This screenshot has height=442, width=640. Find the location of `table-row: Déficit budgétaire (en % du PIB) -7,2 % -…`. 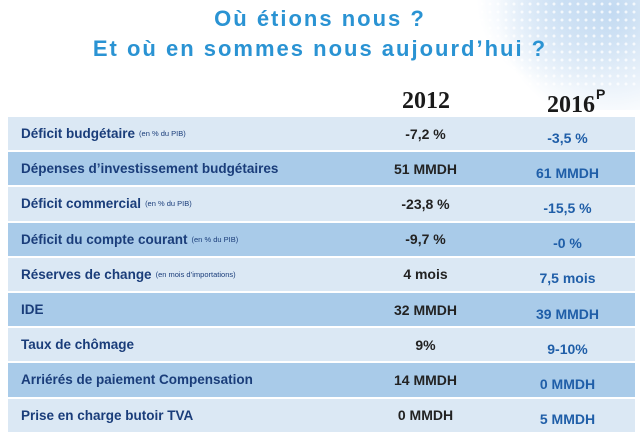

table-row: Déficit budgétaire (en % du PIB) -7,2 % -… is located at coordinates (321, 135).